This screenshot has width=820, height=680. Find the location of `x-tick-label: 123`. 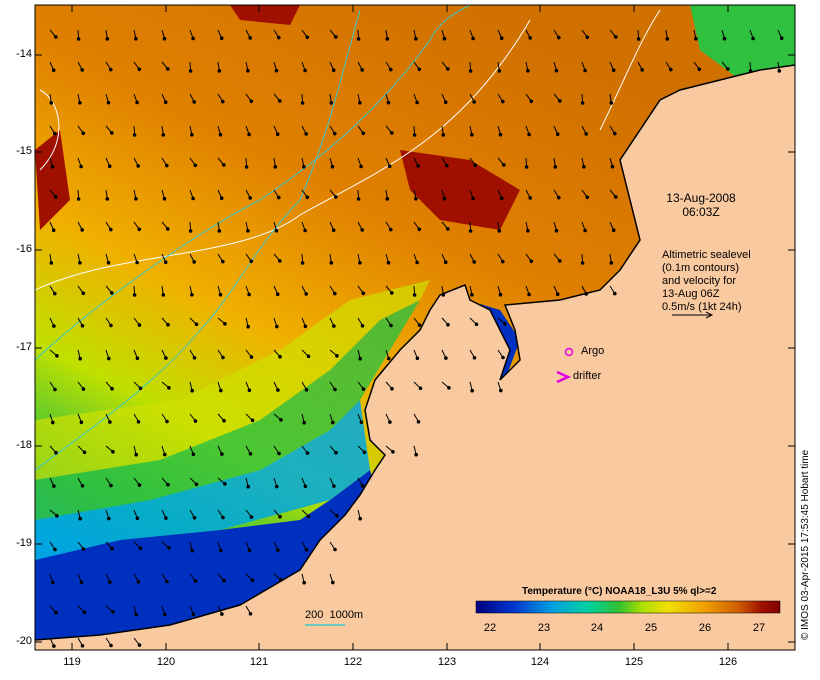

x-tick-label: 123 is located at coordinates (447, 662).